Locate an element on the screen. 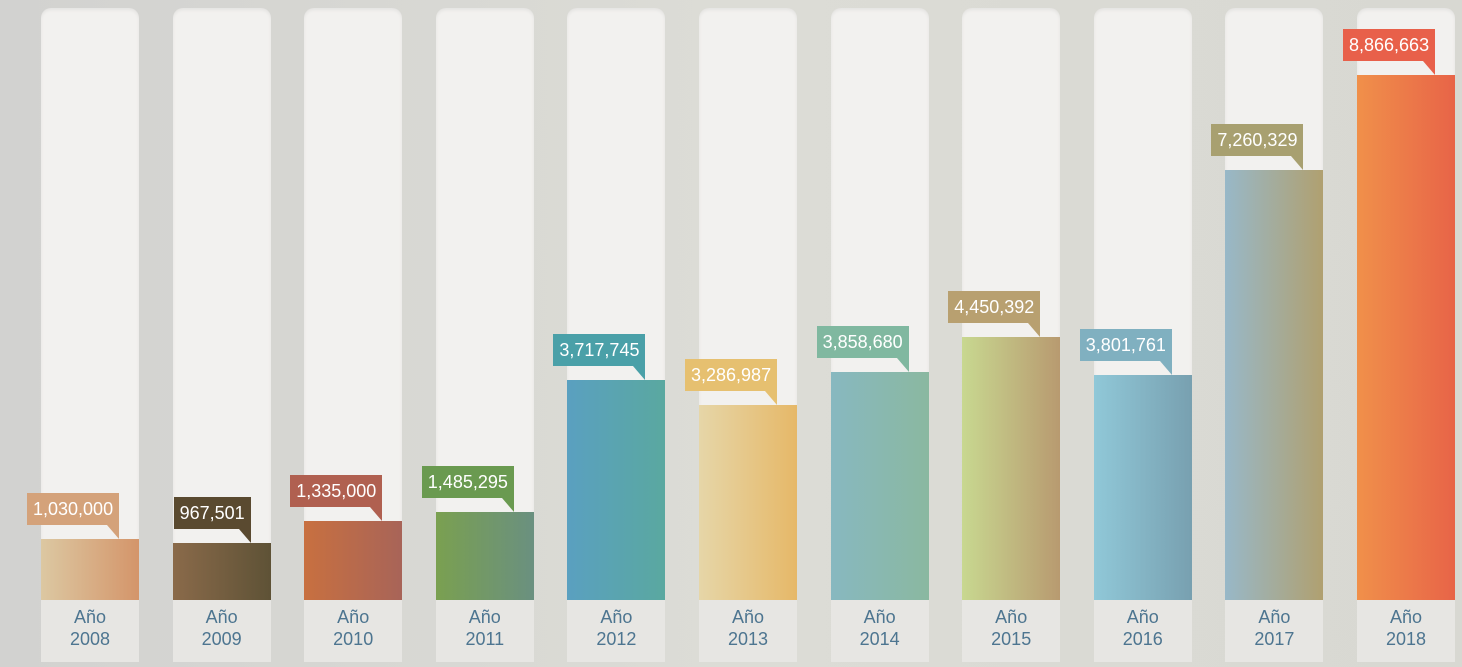  value-label: 4,450,392 is located at coordinates (994, 306).